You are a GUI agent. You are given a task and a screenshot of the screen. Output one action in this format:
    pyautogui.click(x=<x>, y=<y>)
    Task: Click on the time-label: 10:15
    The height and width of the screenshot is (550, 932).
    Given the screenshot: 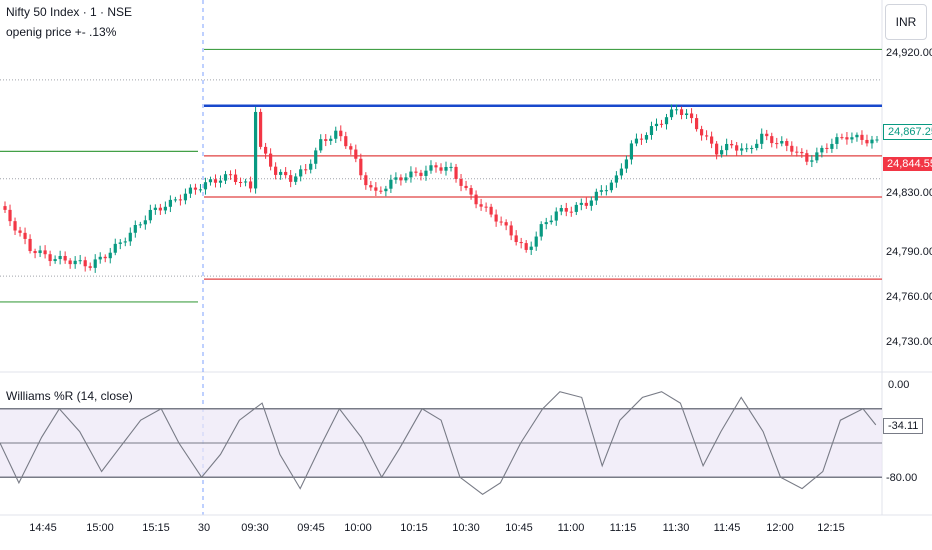 What is the action you would take?
    pyautogui.click(x=414, y=528)
    